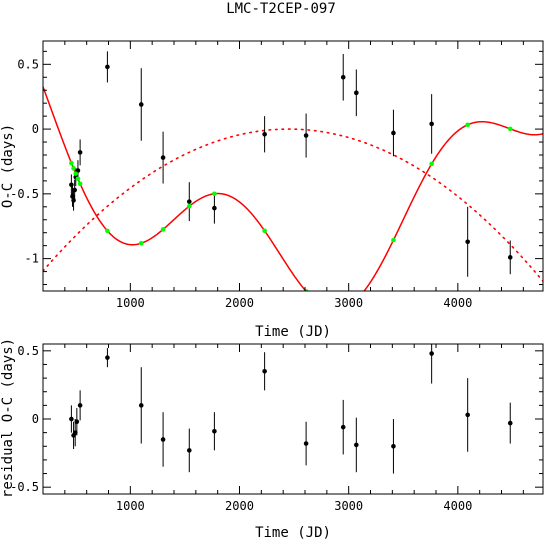 The height and width of the screenshot is (542, 546). Describe the element at coordinates (35, 129) in the screenshot. I see `top-y-tick-label: 0` at that location.